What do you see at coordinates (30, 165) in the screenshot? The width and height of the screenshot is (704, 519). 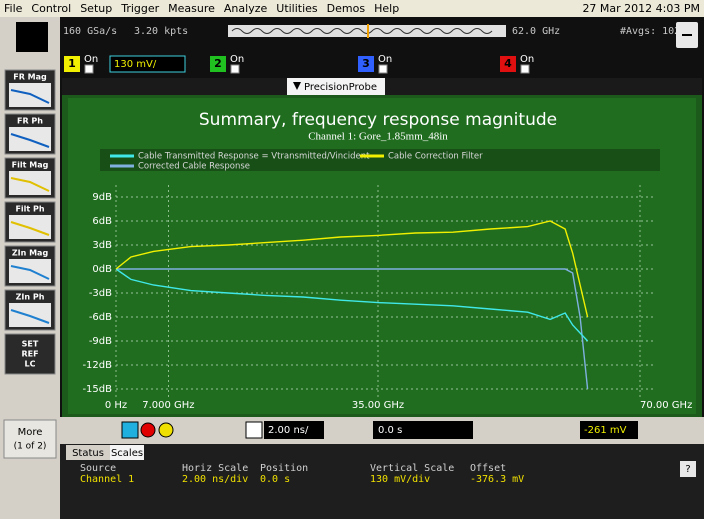 I see `side-button-label: Filt Mag` at bounding box center [30, 165].